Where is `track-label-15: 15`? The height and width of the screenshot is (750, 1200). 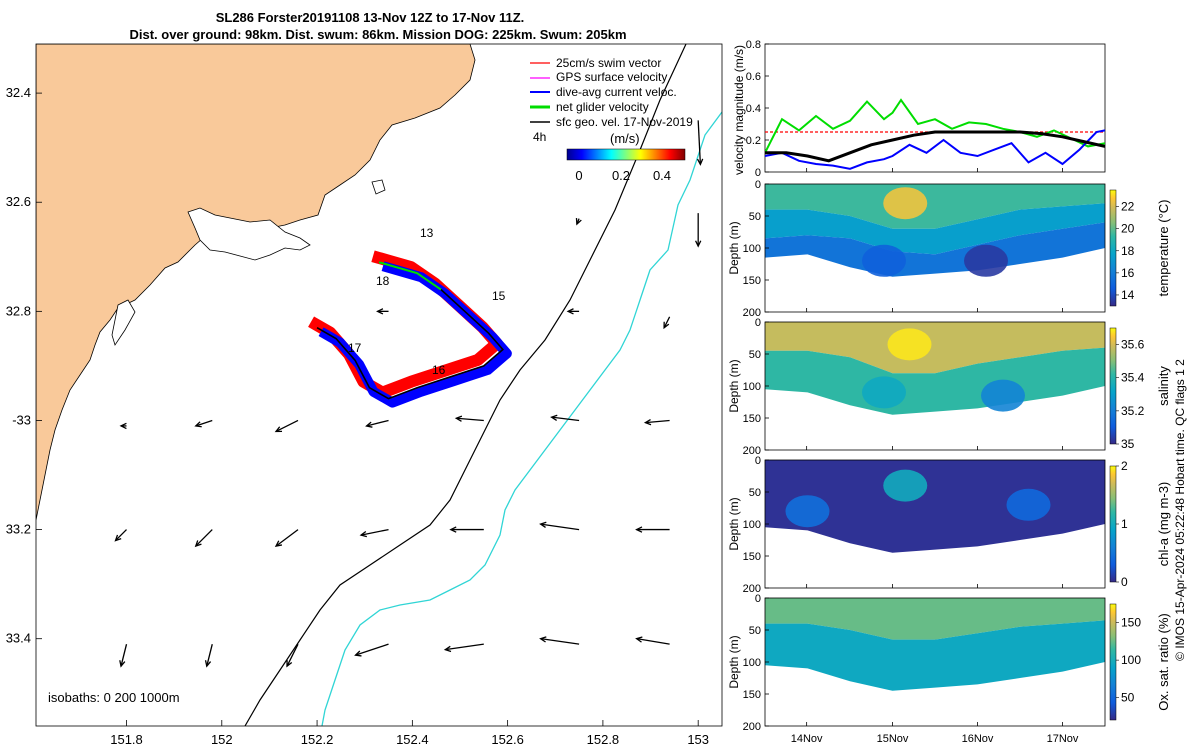
track-label-15: 15 is located at coordinates (499, 296).